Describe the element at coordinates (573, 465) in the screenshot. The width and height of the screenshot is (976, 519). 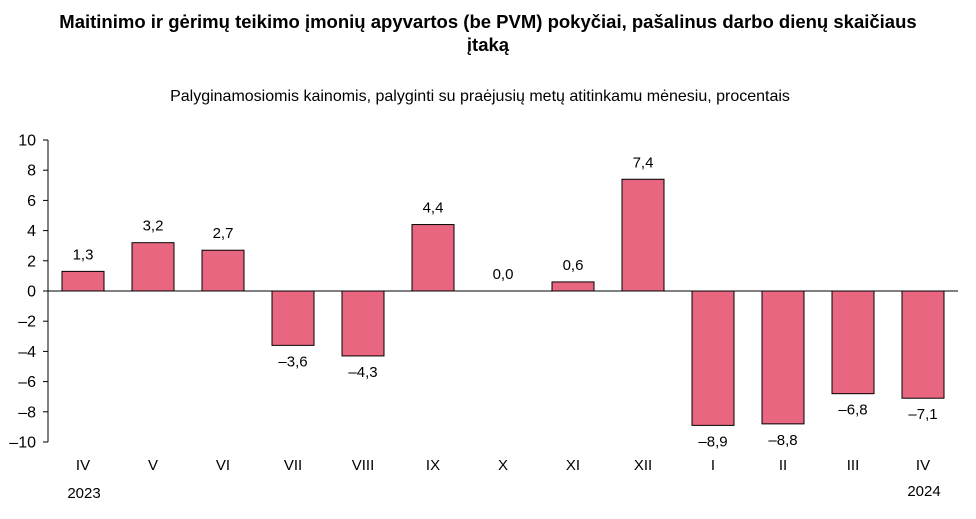
I see `x-tick-label: XI` at that location.